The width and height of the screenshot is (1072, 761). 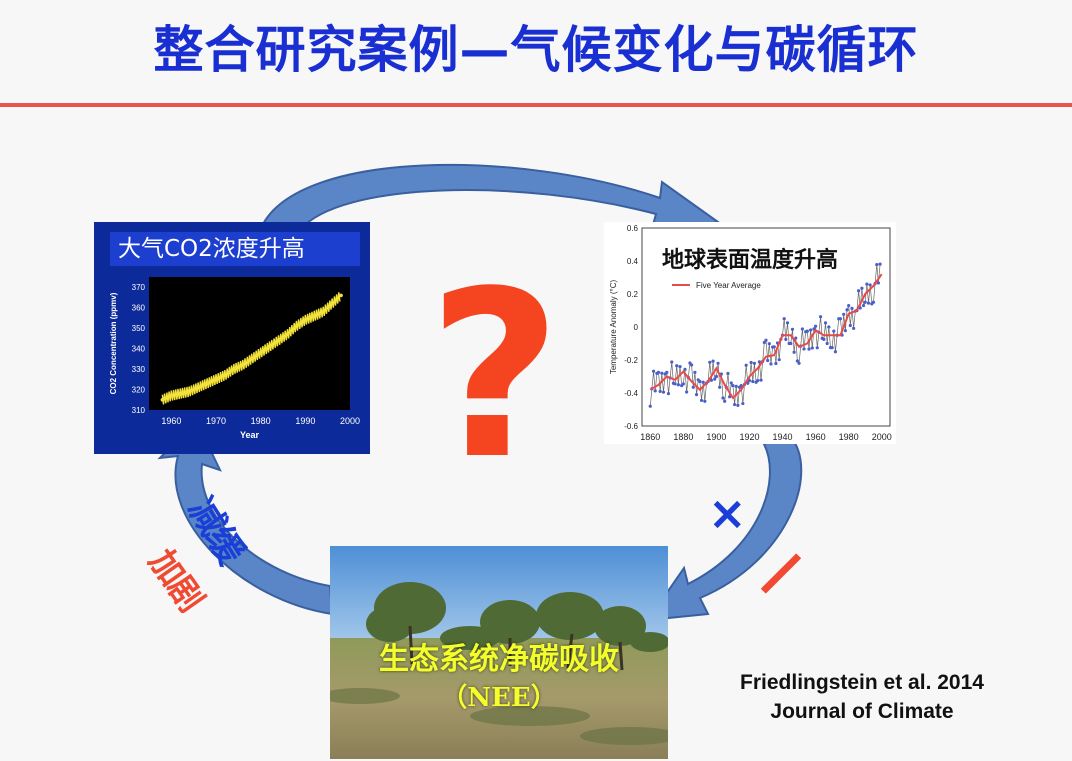 I want to click on temp-x-tick-label: 1940, so click(x=783, y=437).